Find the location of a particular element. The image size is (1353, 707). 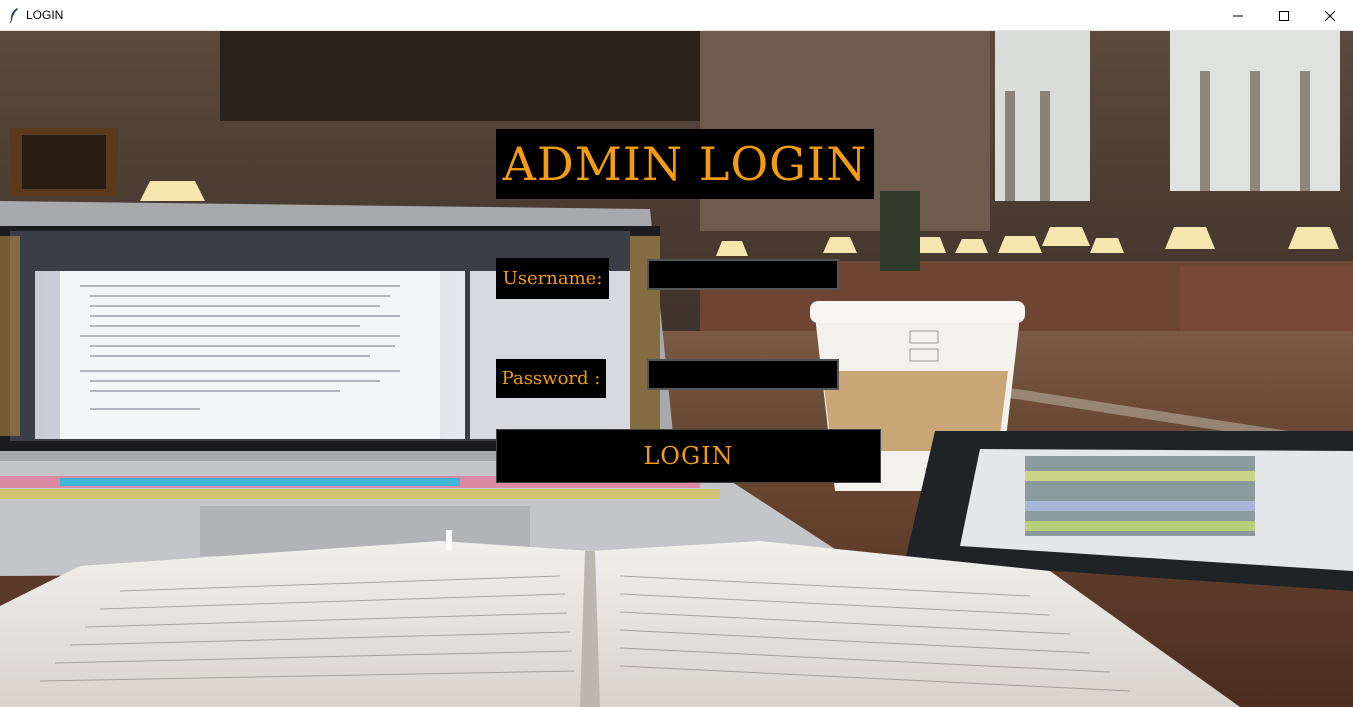

username-input is located at coordinates (743, 274).